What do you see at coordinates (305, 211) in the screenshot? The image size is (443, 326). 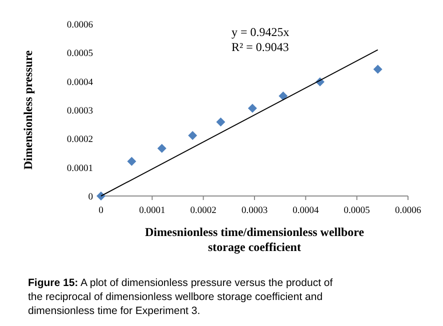 I see `x-tick-label: 0.0004` at bounding box center [305, 211].